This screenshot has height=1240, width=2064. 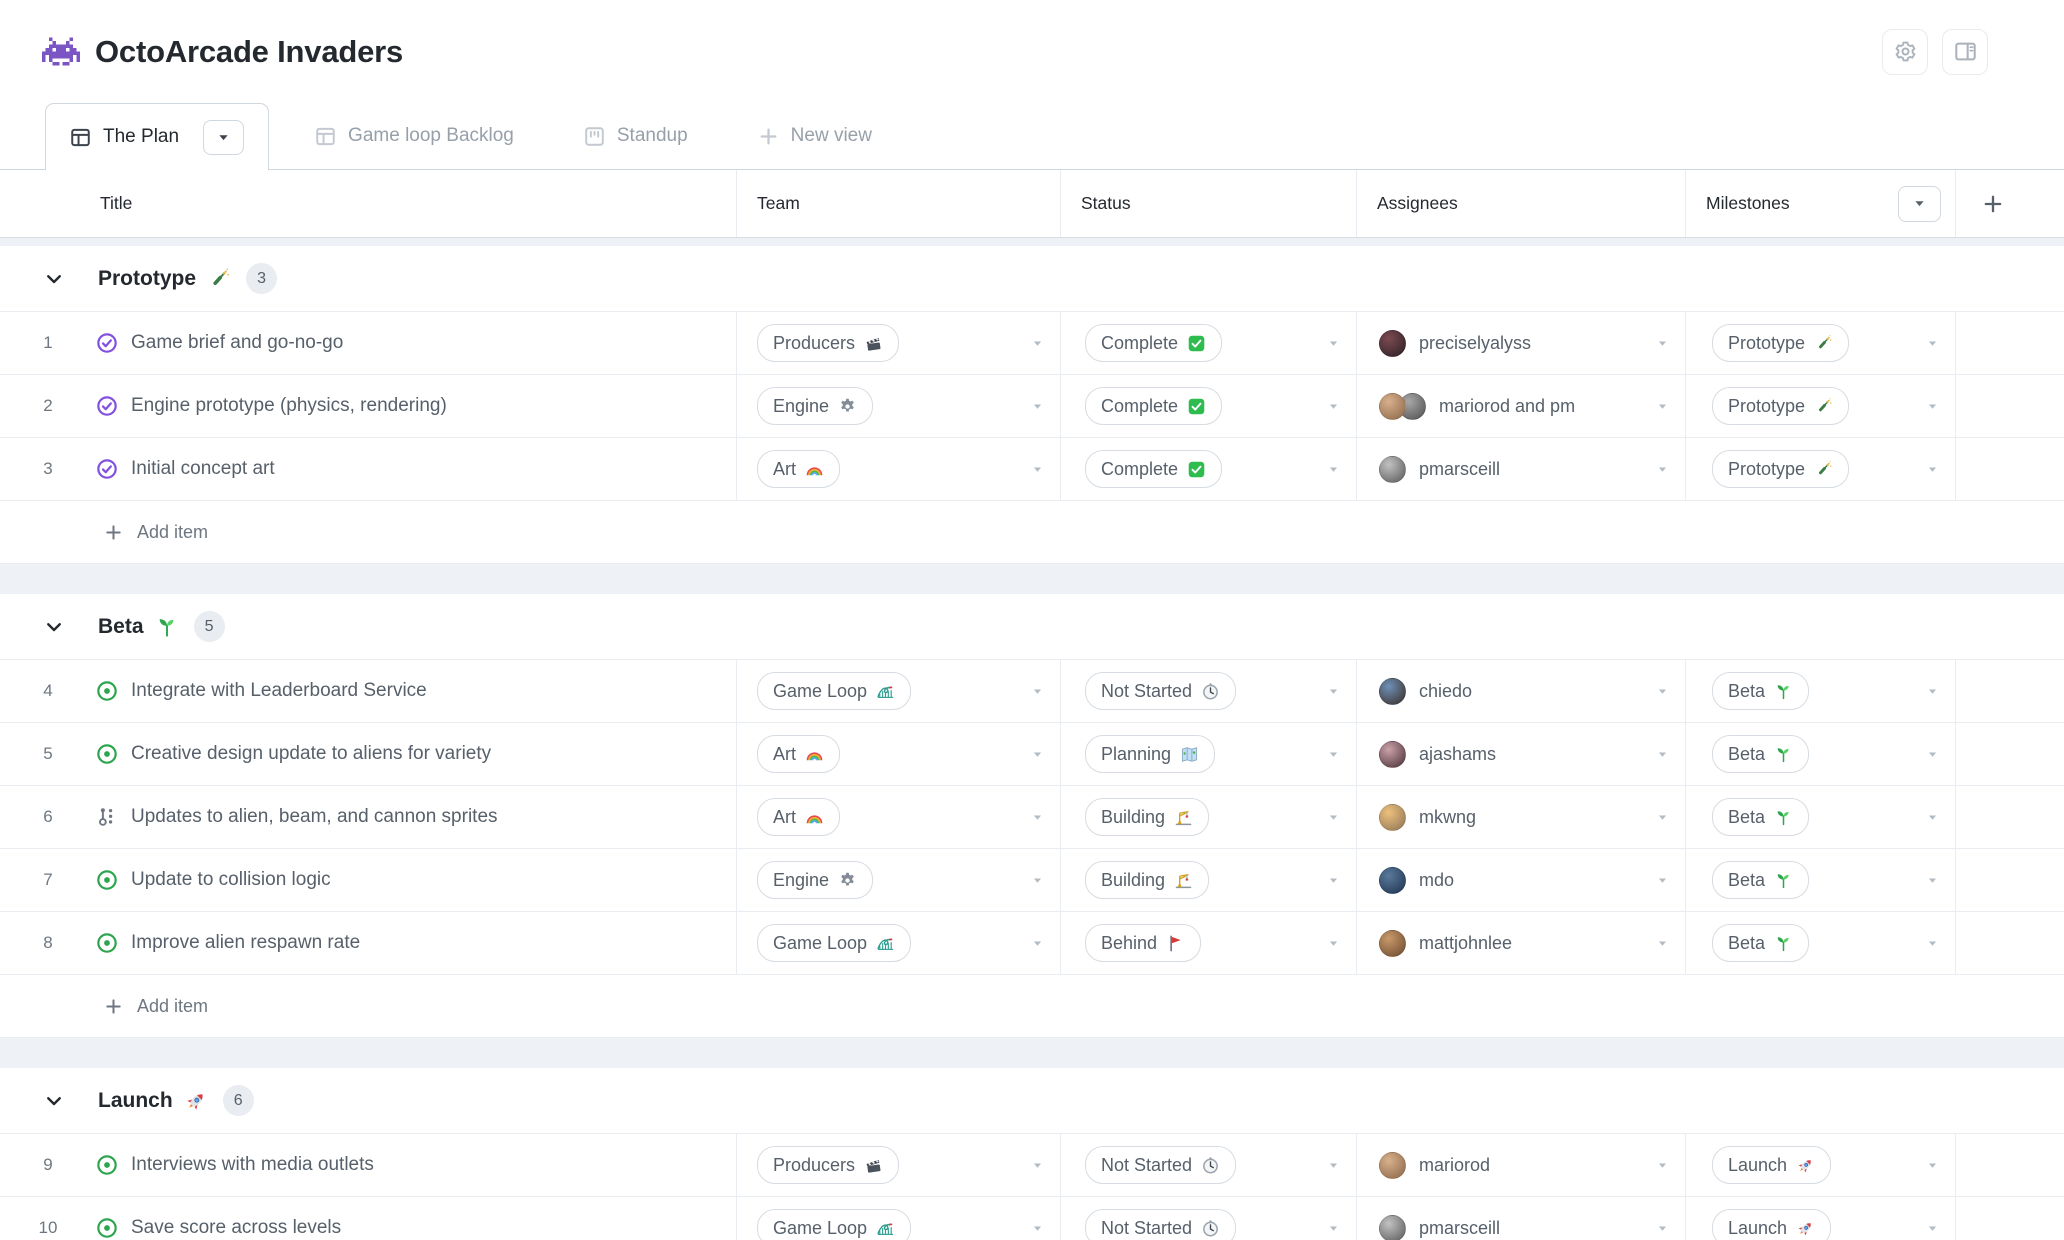 I want to click on milestones-menu-button, so click(x=1919, y=203).